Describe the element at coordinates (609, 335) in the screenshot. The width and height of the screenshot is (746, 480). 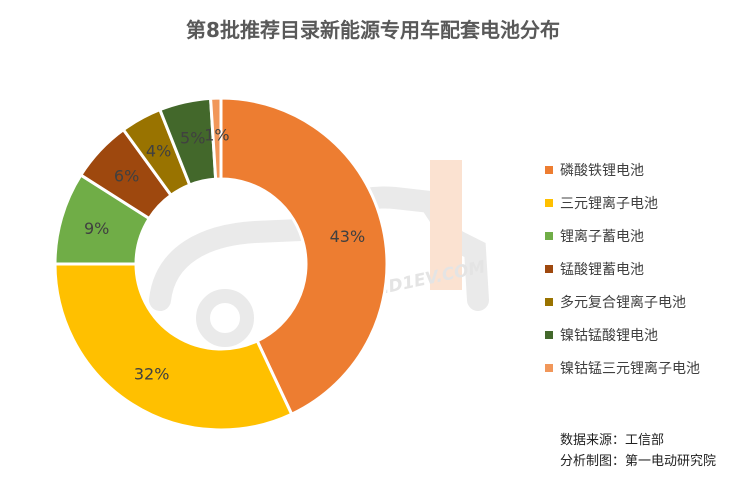
I see `legend-label-6: 镍钴锰酸锂电池` at that location.